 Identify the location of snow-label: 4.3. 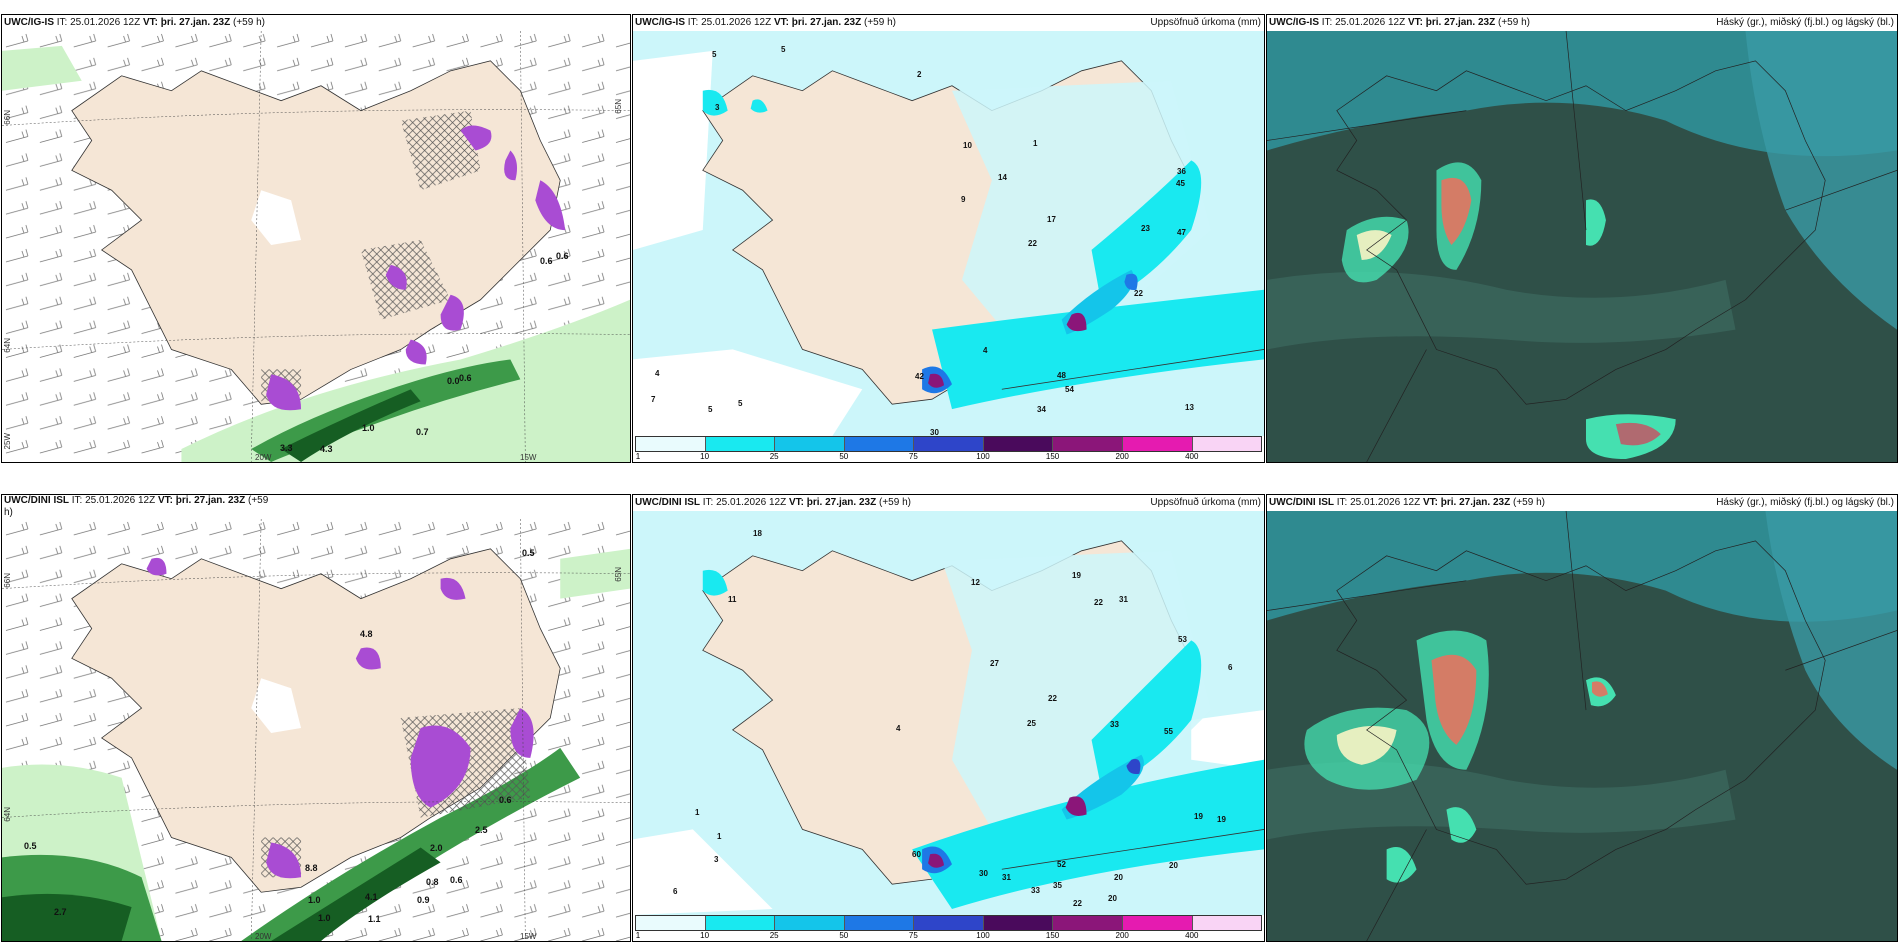
(326, 449).